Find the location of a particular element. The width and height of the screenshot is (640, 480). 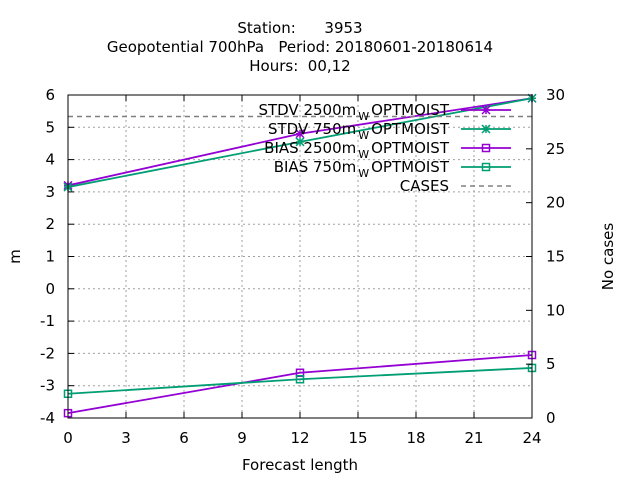

y2-tick-label: 15 is located at coordinates (555, 257).